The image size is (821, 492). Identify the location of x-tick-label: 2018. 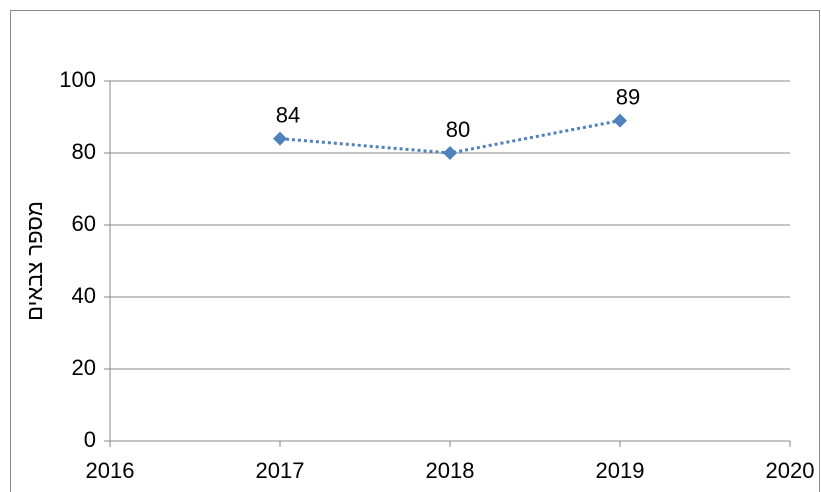
(450, 470).